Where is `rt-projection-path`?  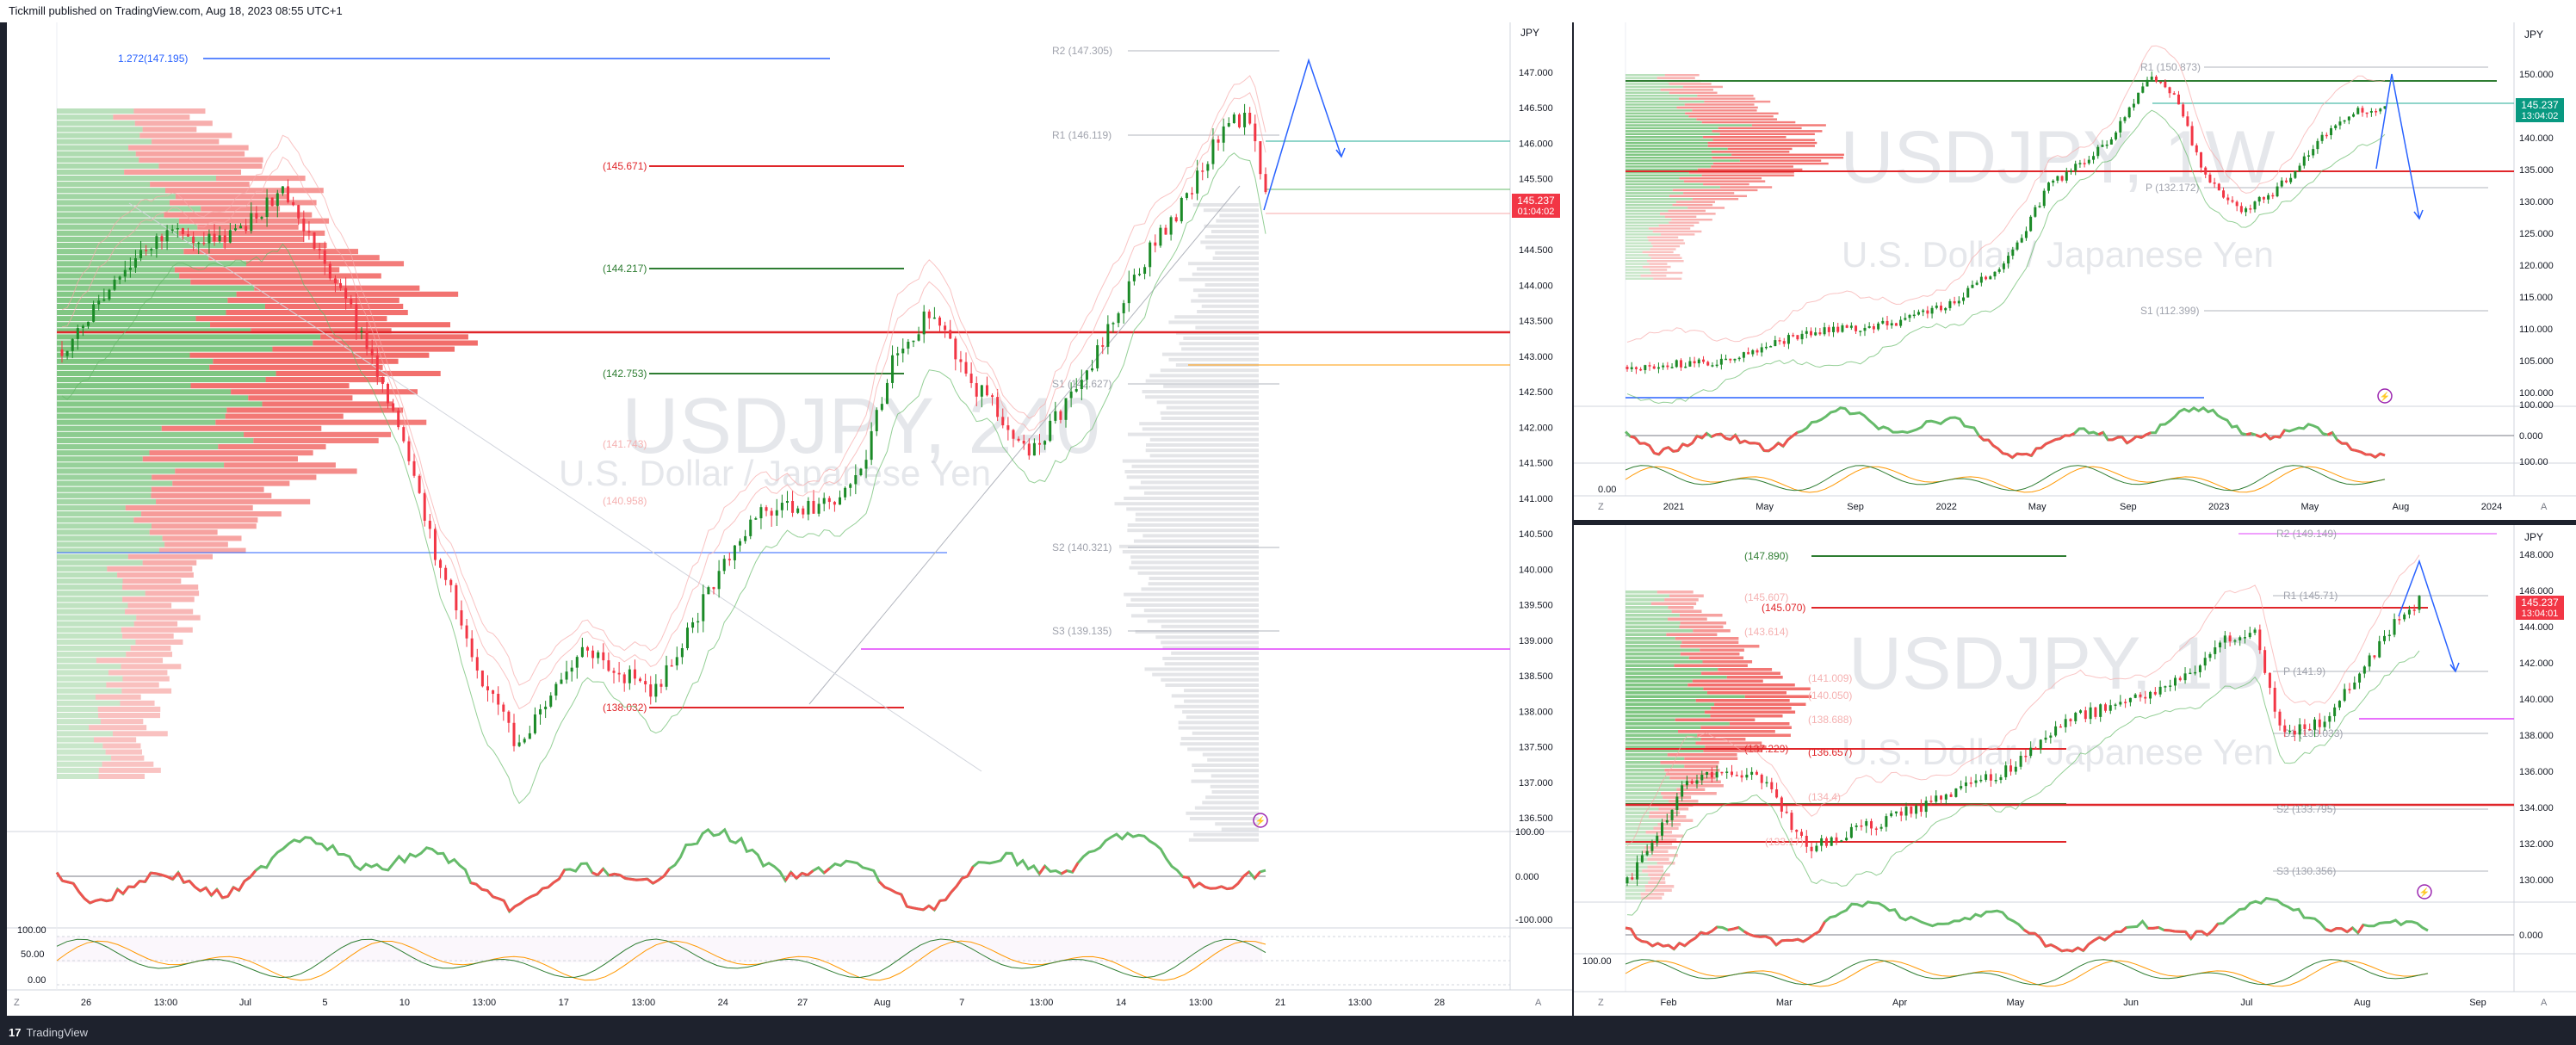
rt-projection-path is located at coordinates (2397, 146).